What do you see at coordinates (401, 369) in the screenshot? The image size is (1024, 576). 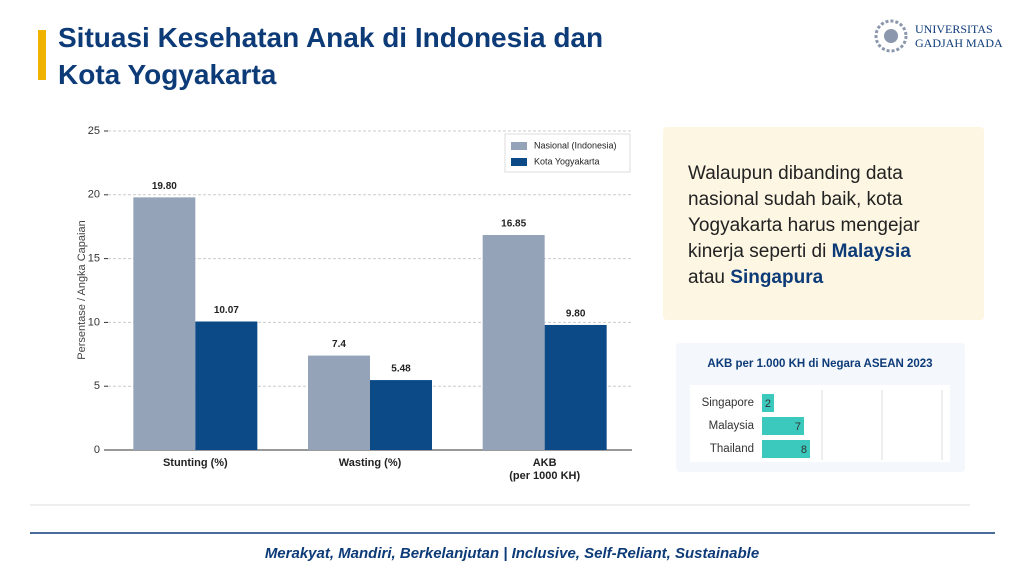 I see `value-label: 5.48` at bounding box center [401, 369].